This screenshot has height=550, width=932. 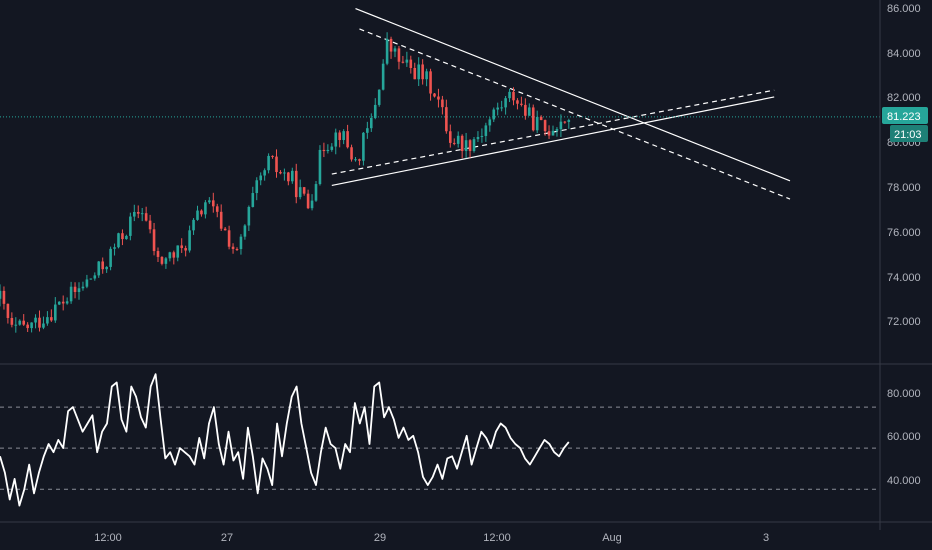 What do you see at coordinates (285, 440) in the screenshot?
I see `rsi-line` at bounding box center [285, 440].